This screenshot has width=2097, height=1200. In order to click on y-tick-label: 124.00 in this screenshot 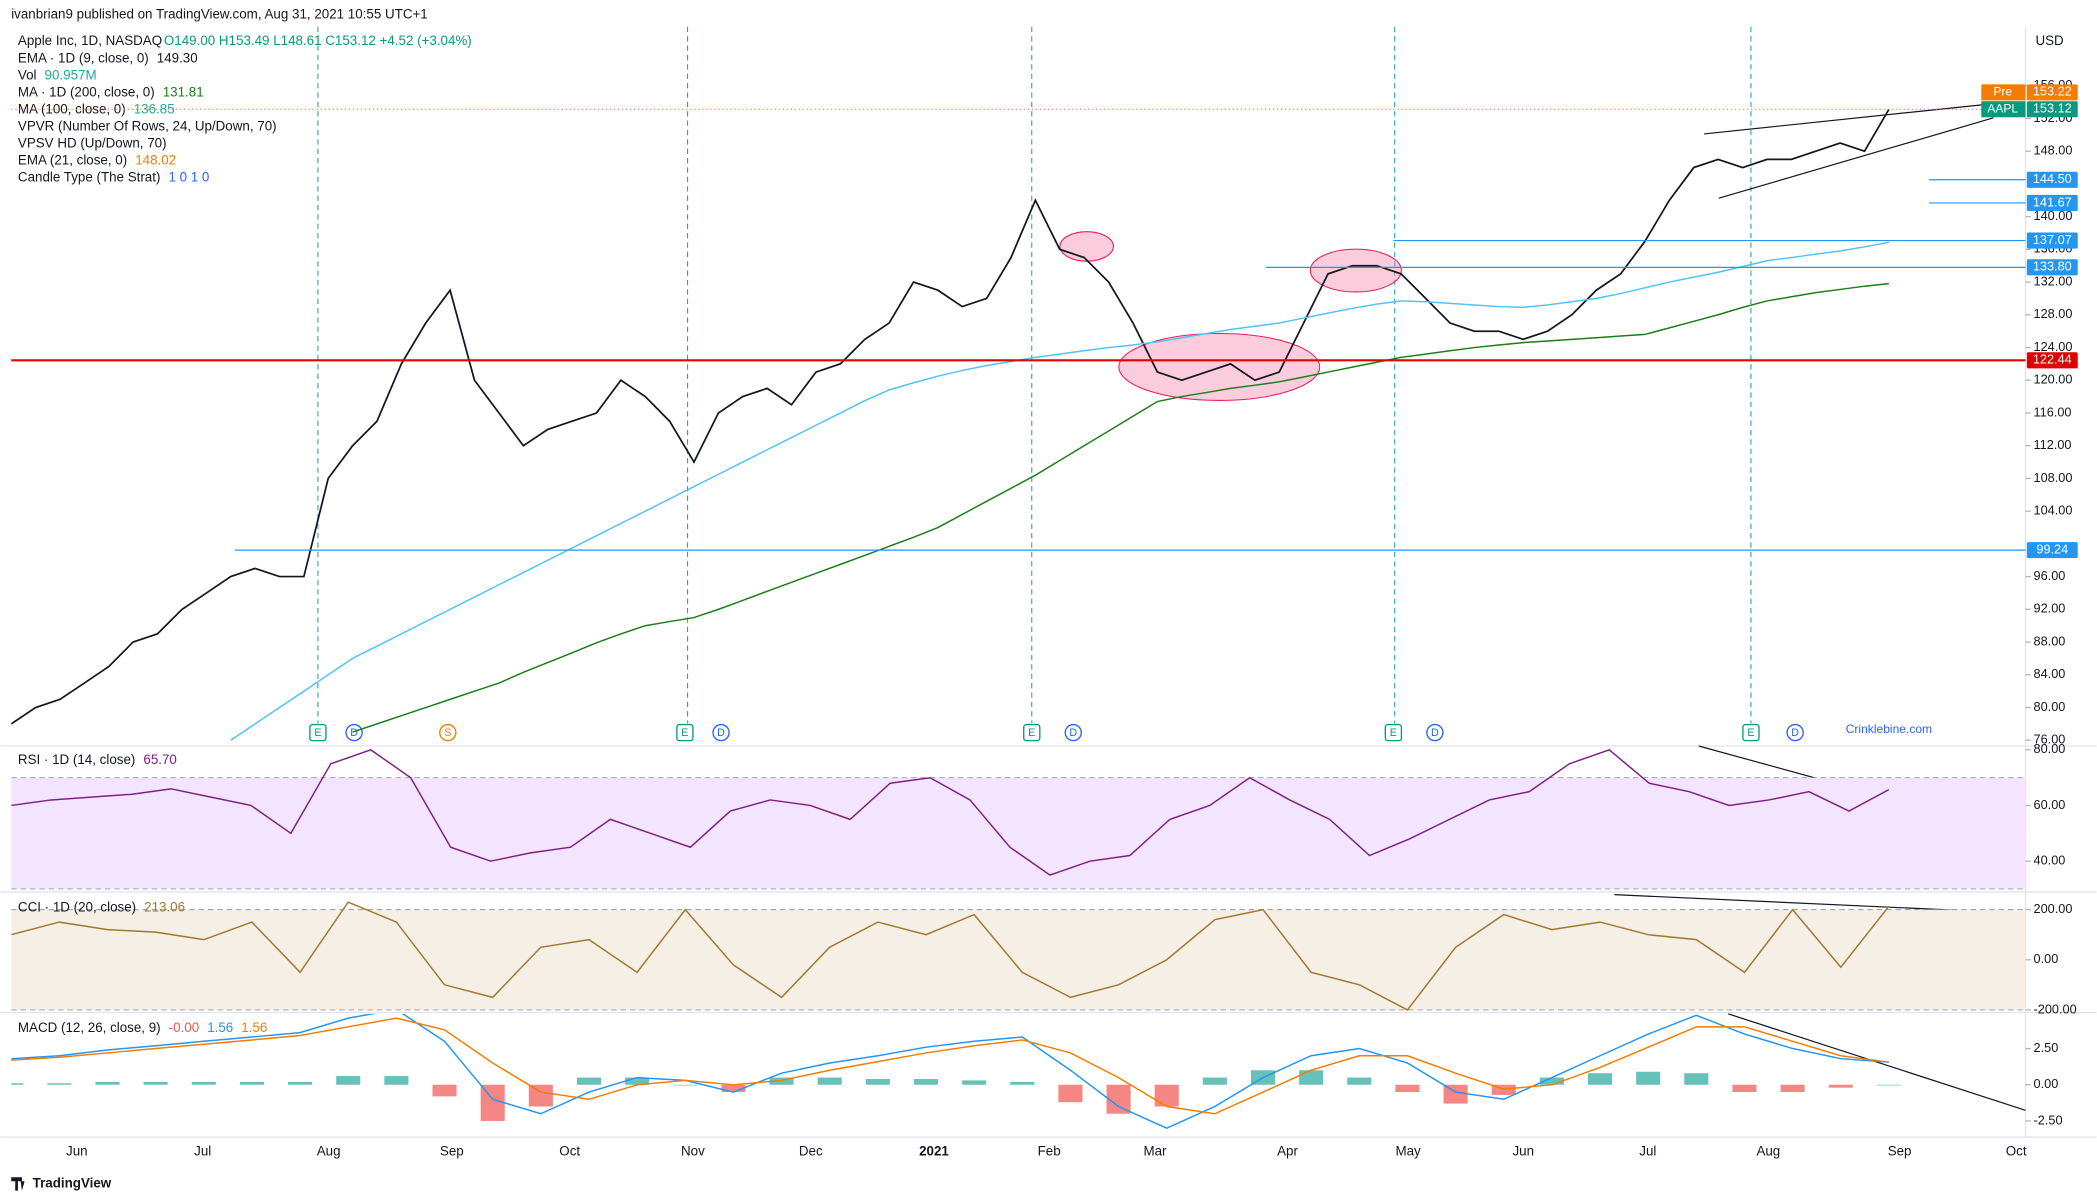, I will do `click(2053, 346)`.